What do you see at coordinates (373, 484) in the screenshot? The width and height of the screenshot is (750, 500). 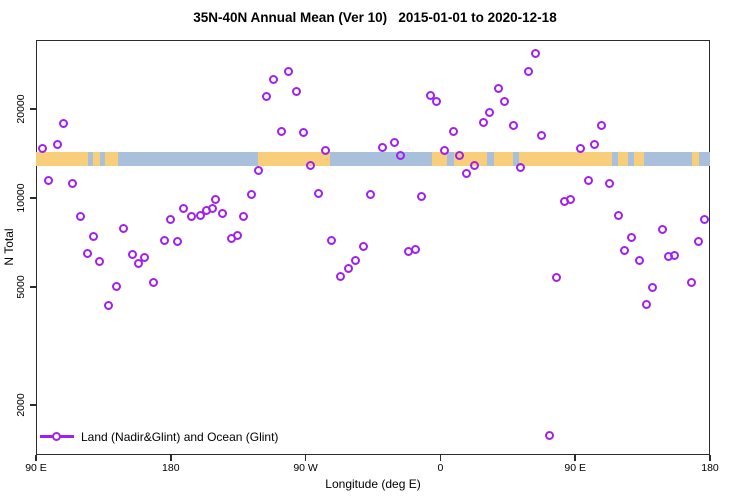 I see `x-axis-title: Longitude (deg E)` at bounding box center [373, 484].